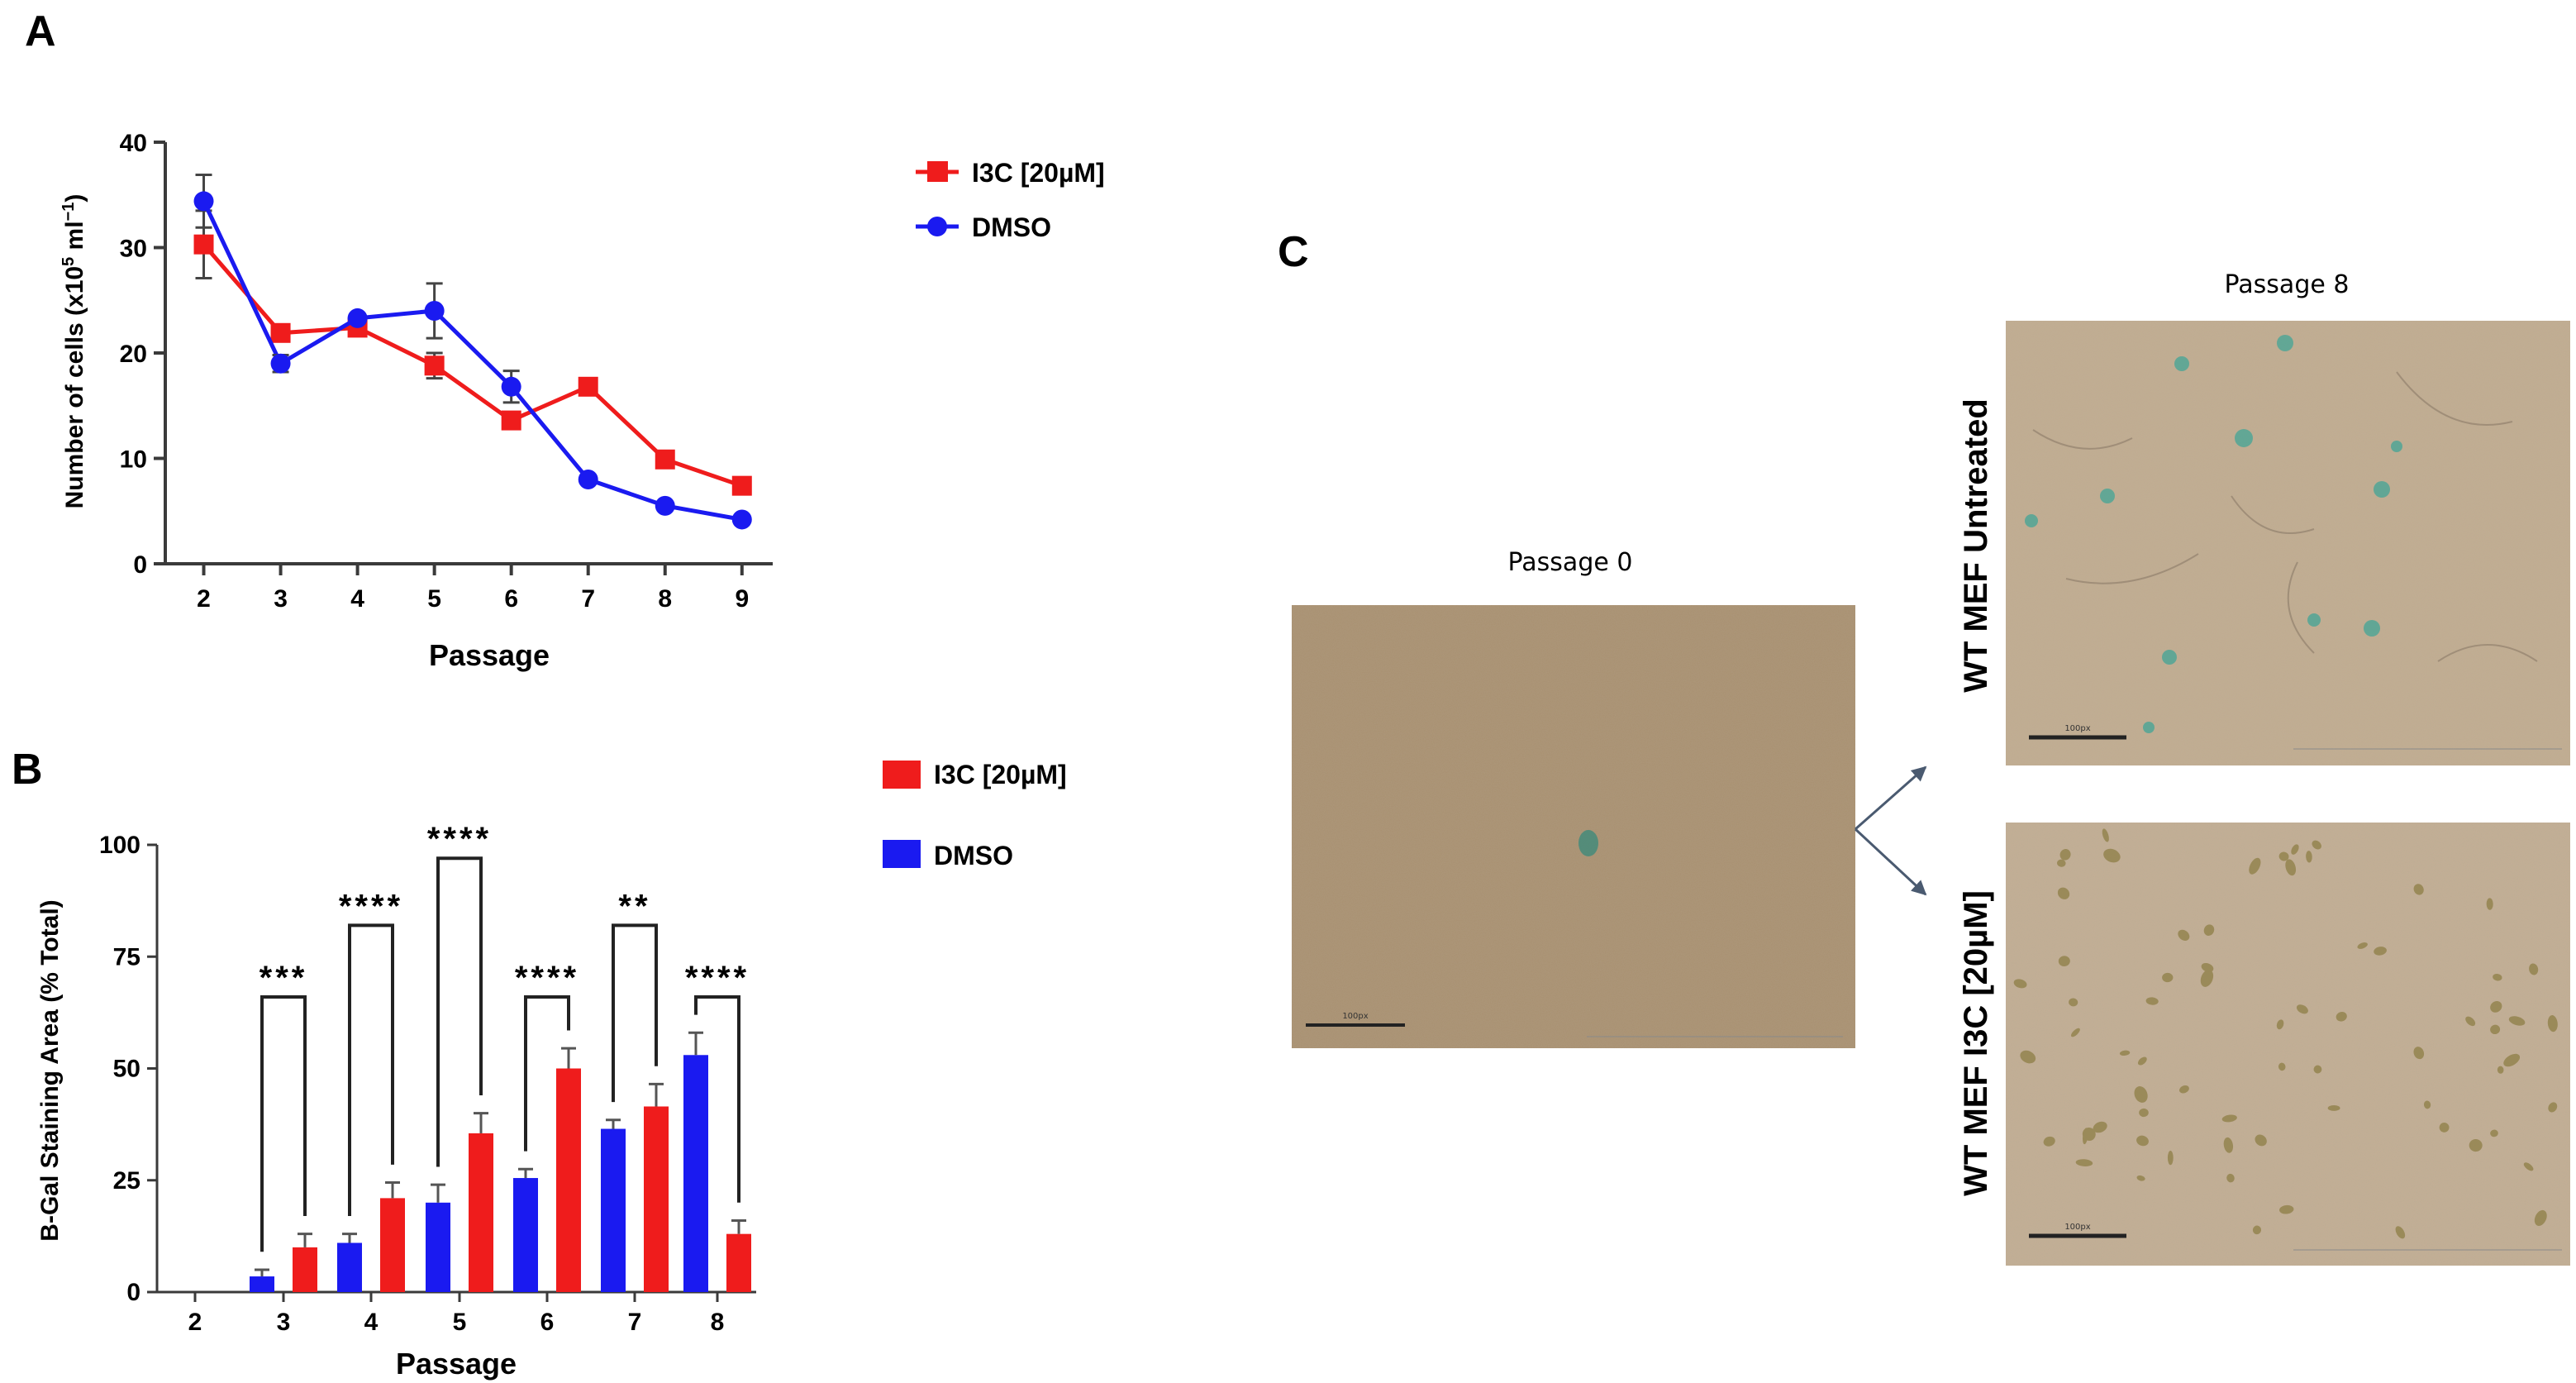 The height and width of the screenshot is (1383, 2576). I want to click on chart-a-xtick-label: 9, so click(742, 599).